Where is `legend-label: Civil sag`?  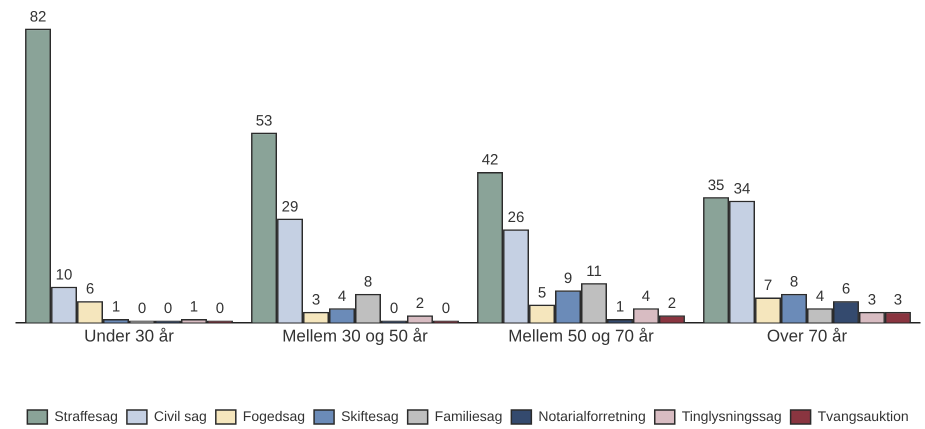
legend-label: Civil sag is located at coordinates (180, 416).